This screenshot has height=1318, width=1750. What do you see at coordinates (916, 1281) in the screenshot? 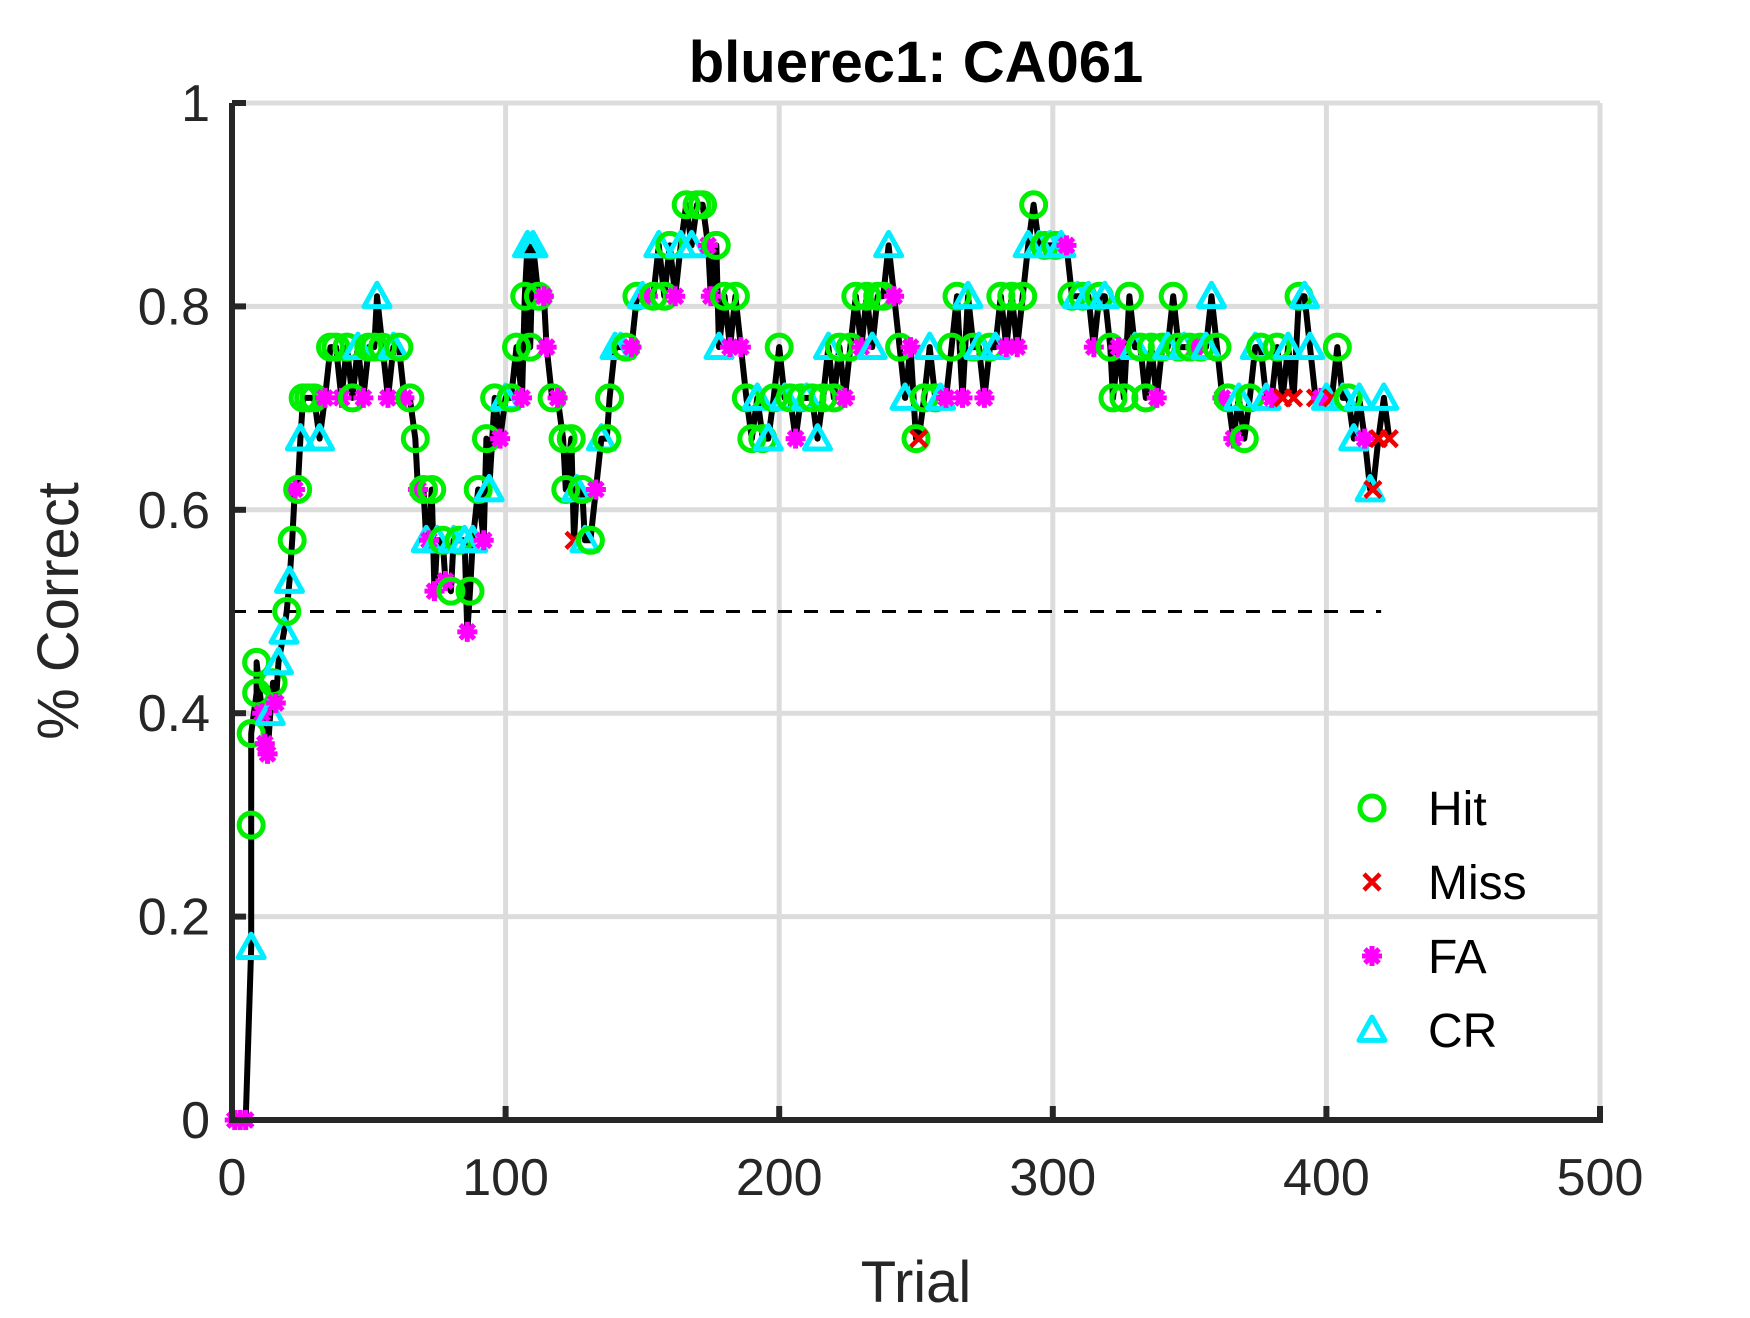
I see `x-axis-label: Trial` at bounding box center [916, 1281].